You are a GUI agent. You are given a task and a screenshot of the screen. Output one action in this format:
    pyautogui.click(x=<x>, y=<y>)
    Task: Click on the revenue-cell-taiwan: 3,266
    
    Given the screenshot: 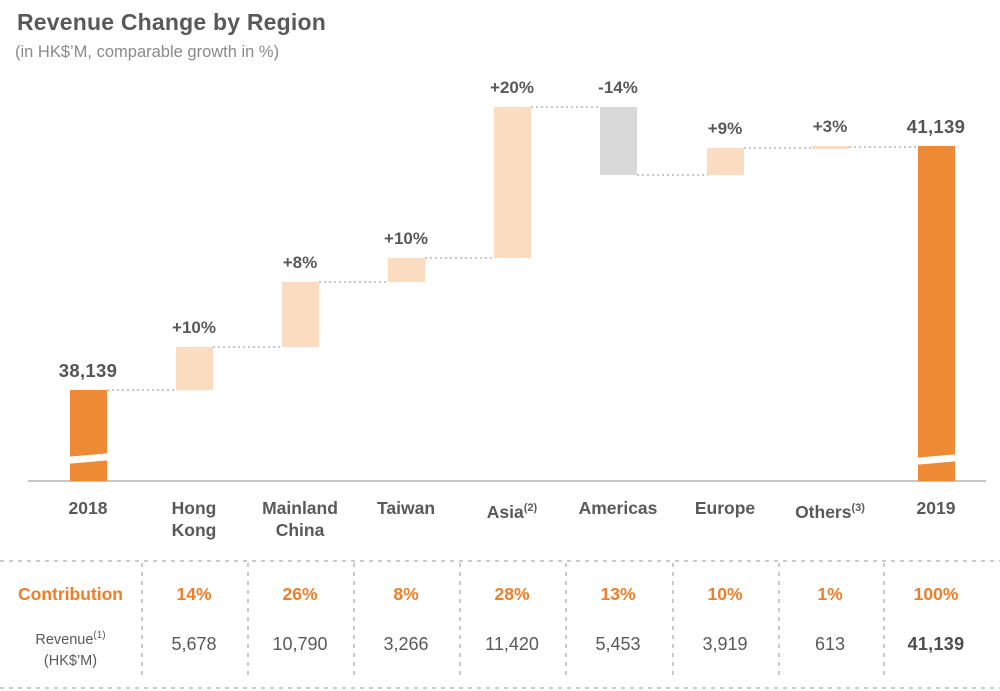 What is the action you would take?
    pyautogui.click(x=406, y=644)
    